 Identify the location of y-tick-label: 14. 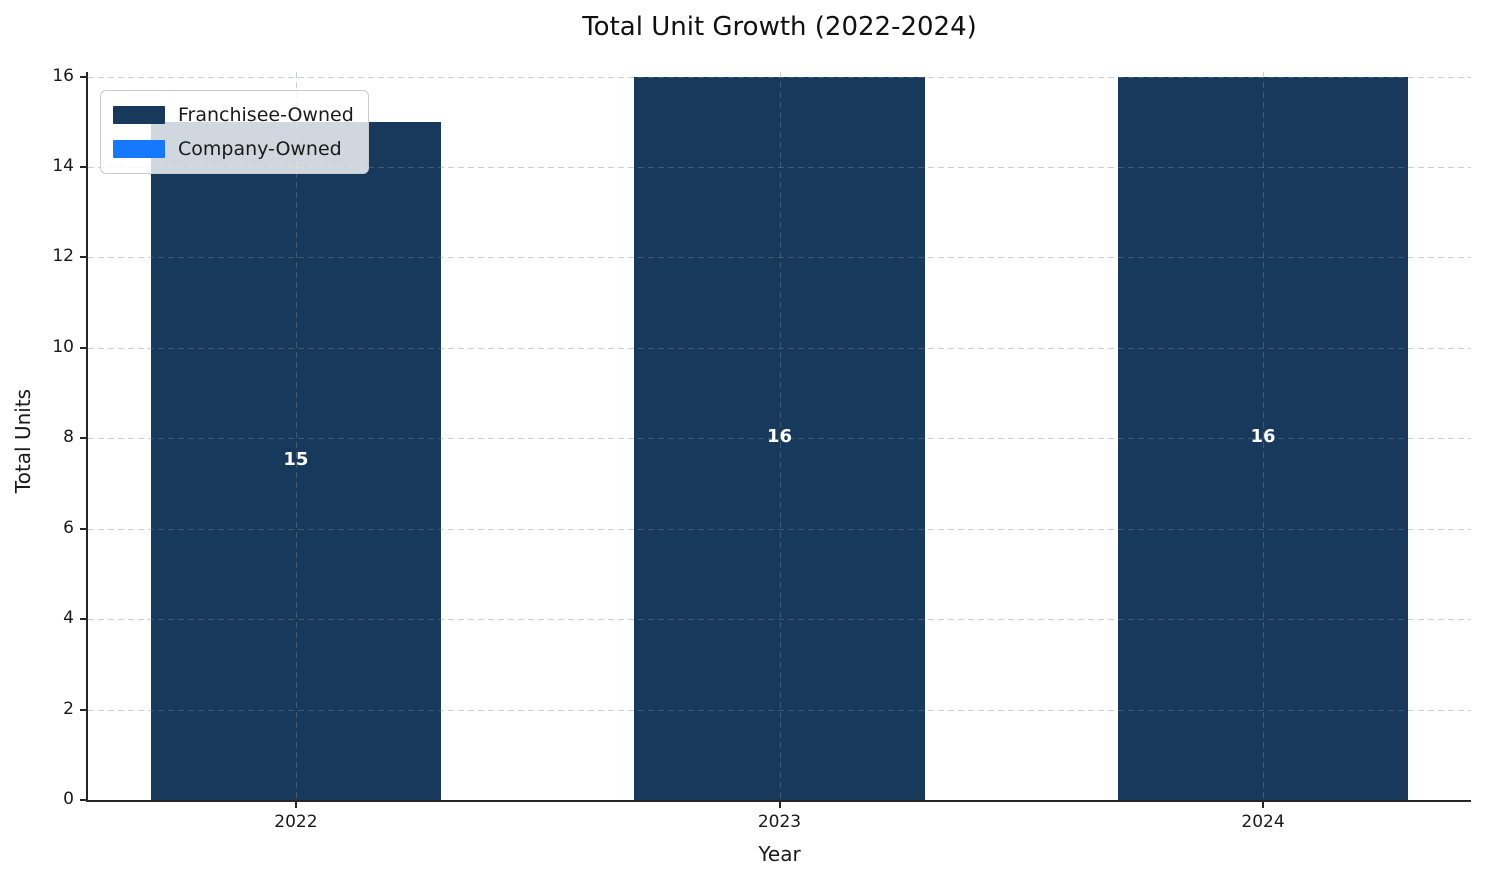
(63, 165).